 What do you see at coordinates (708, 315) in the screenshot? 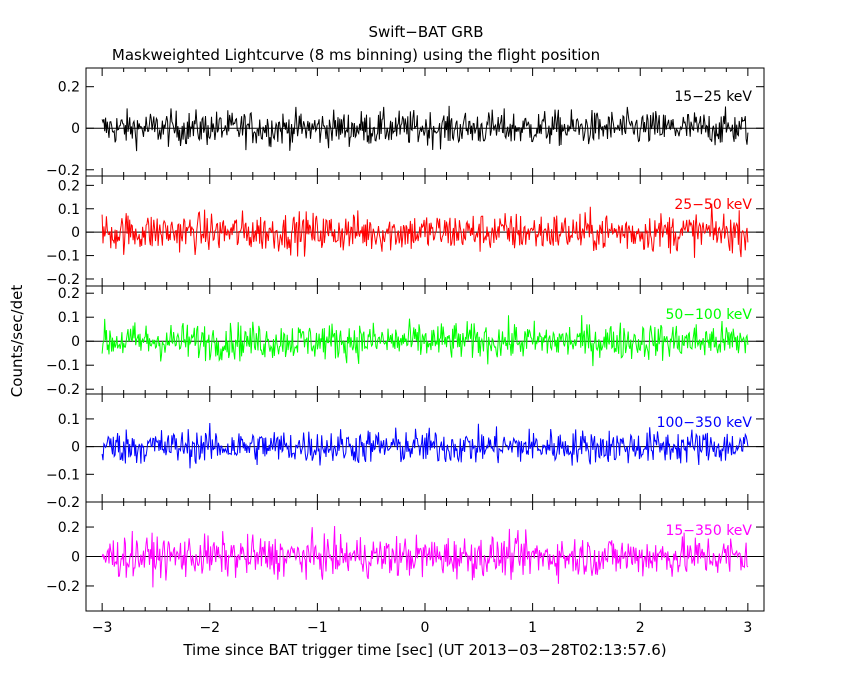
I see `band-label-panel-3: 50−100 keV` at bounding box center [708, 315].